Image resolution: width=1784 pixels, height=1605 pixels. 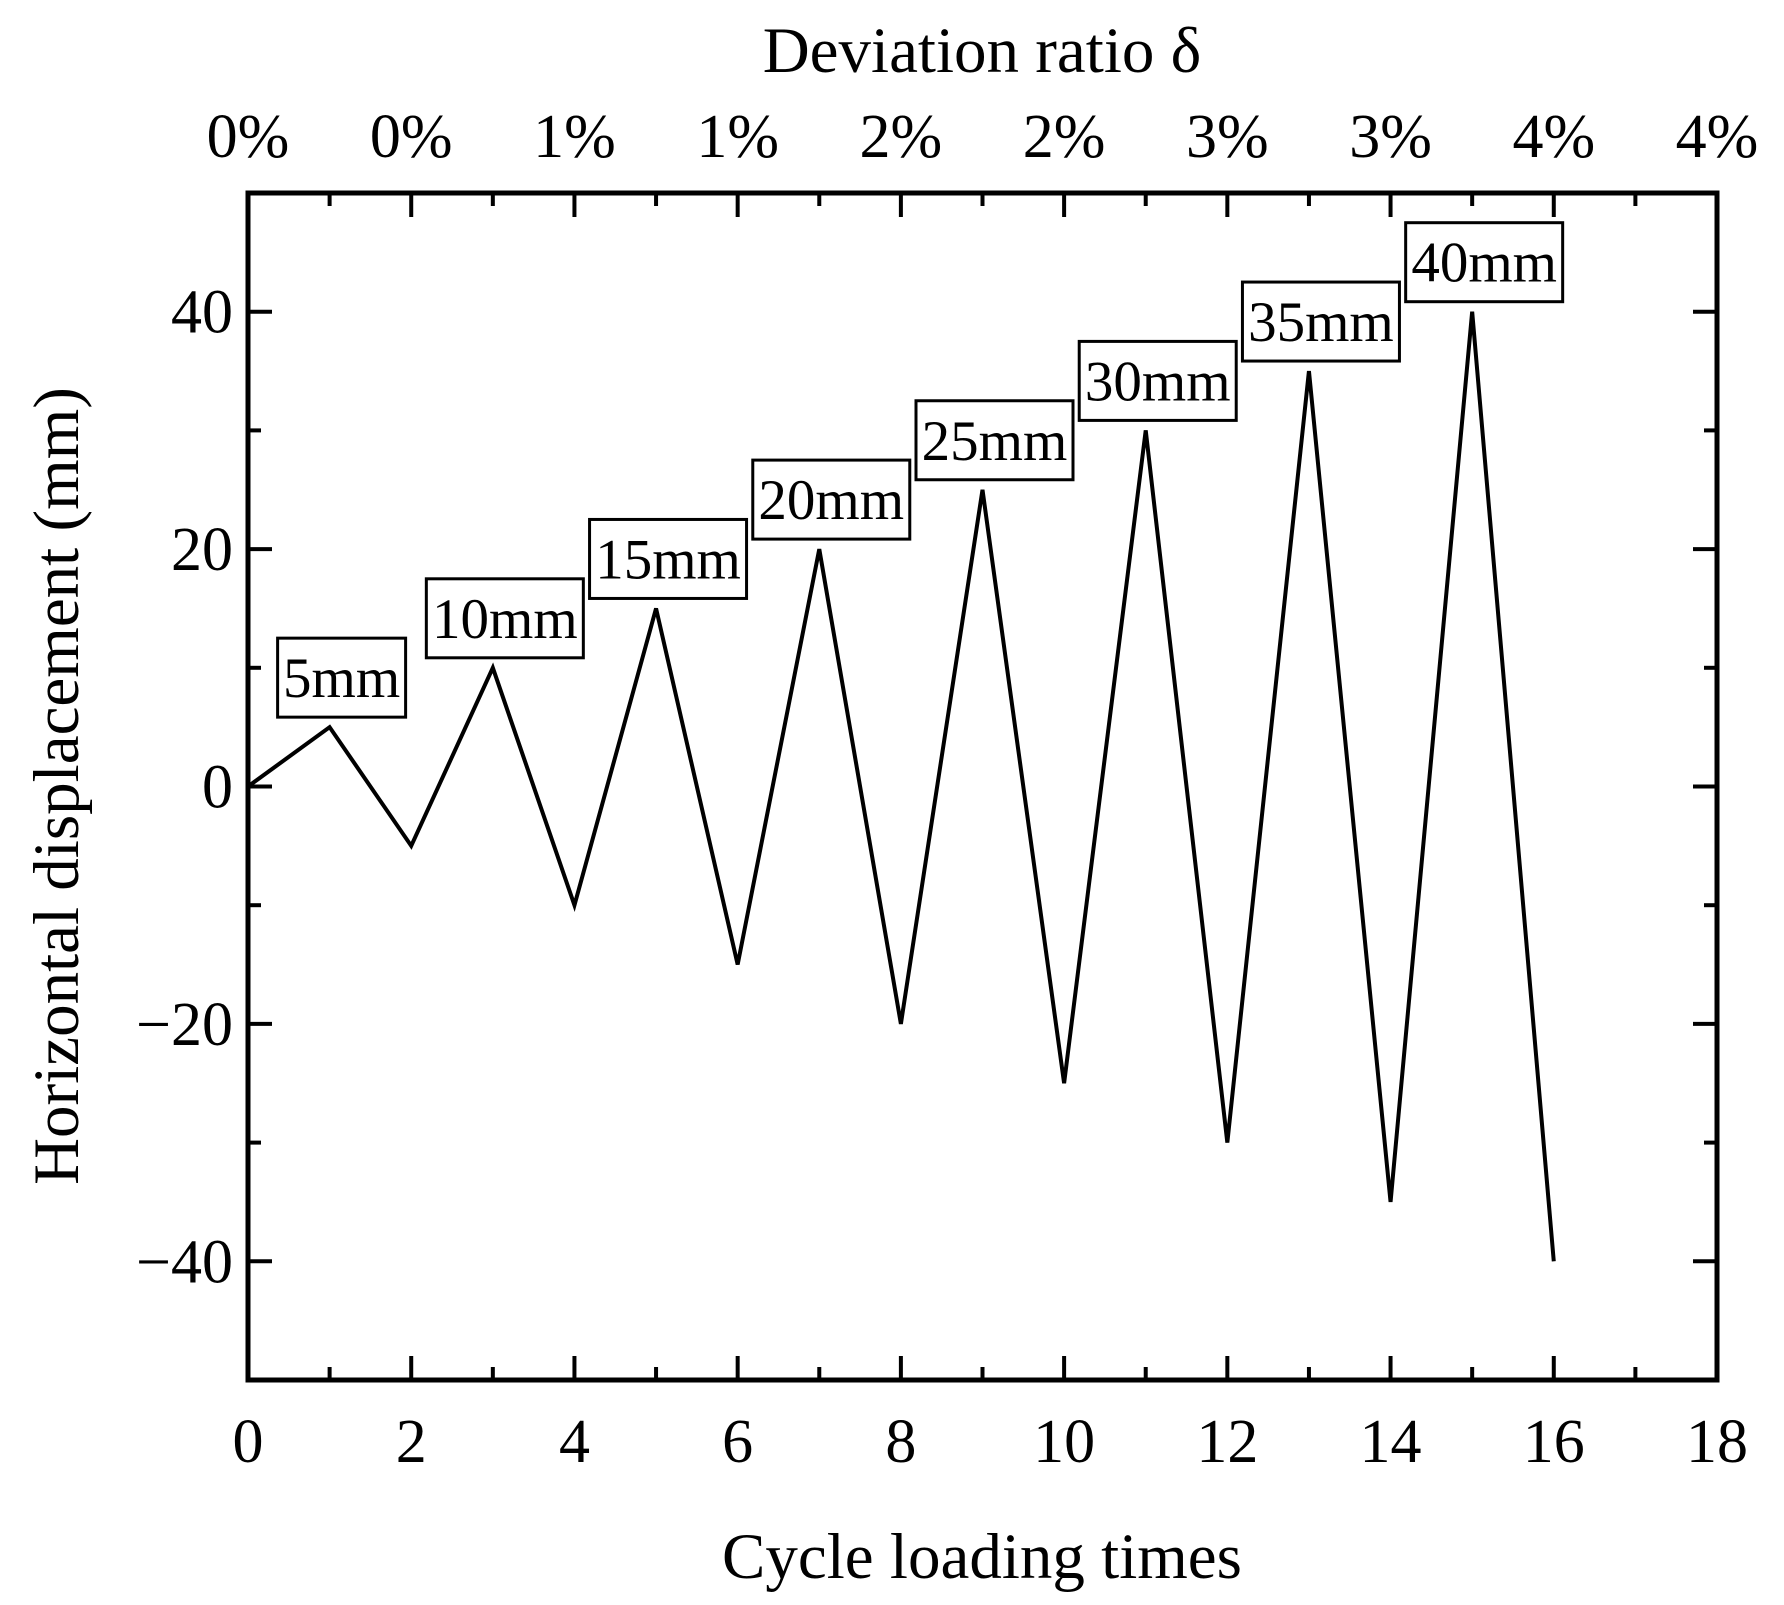 I want to click on x-tick-label: 4, so click(x=574, y=1442).